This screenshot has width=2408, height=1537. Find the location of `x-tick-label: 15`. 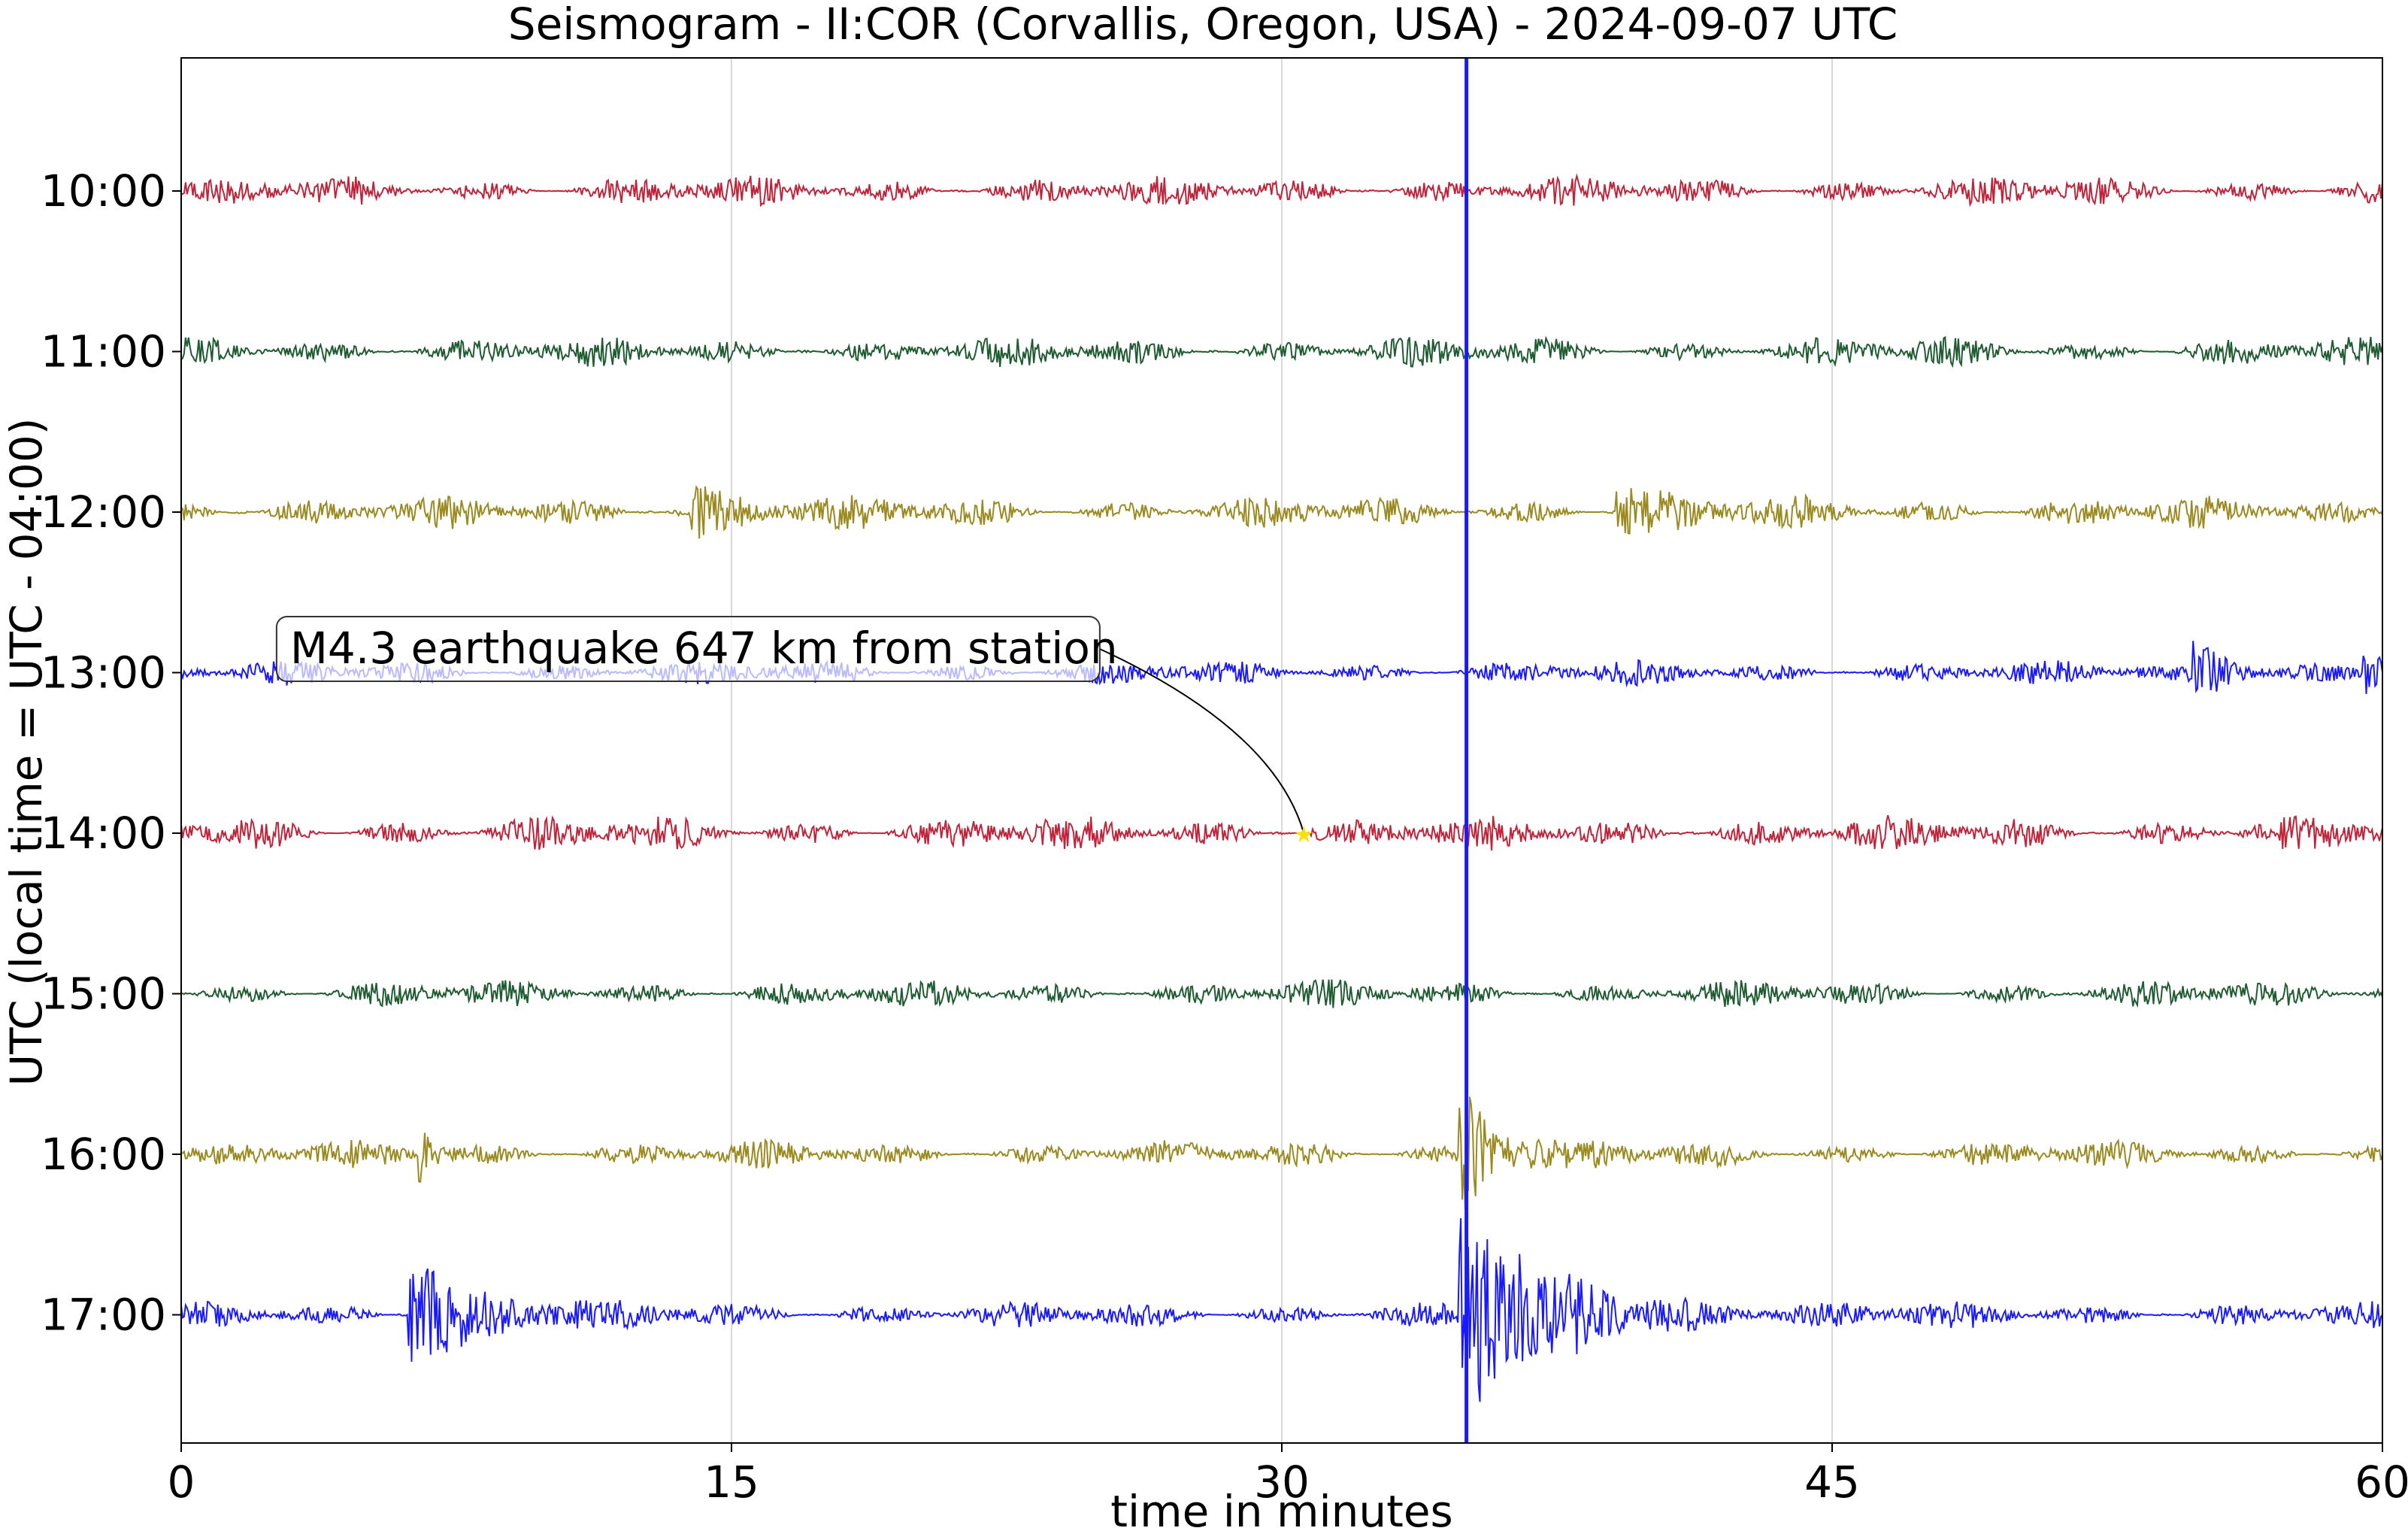

x-tick-label: 15 is located at coordinates (731, 1482).